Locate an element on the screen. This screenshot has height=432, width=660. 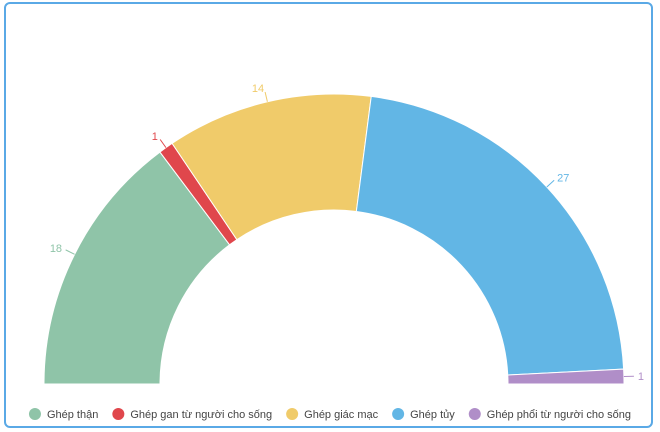
data-label-4: 27 is located at coordinates (563, 179).